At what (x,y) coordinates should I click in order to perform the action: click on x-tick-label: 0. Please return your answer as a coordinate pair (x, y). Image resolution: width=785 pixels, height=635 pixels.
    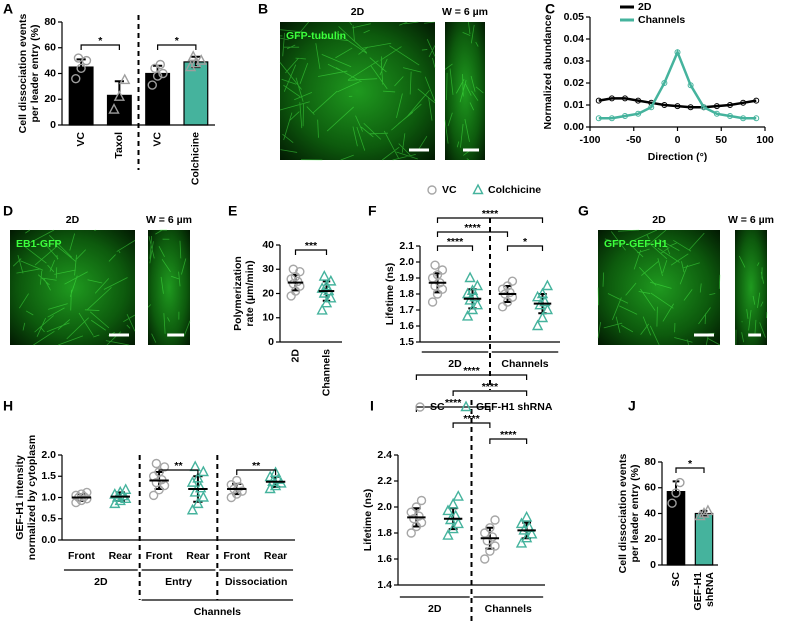
    Looking at the image, I should click on (678, 140).